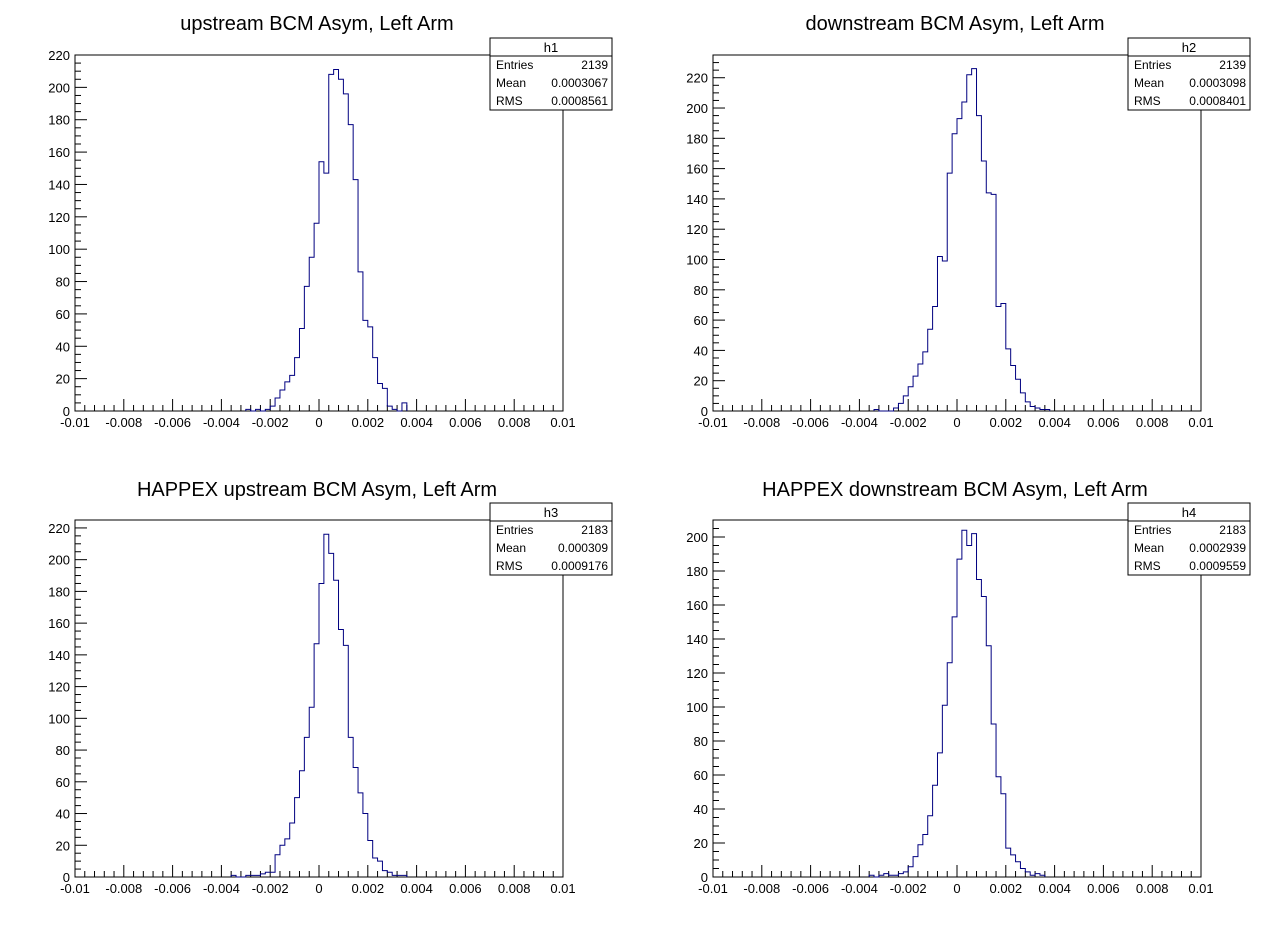 The height and width of the screenshot is (932, 1276). I want to click on stats-value: 0.0002939, so click(1217, 548).